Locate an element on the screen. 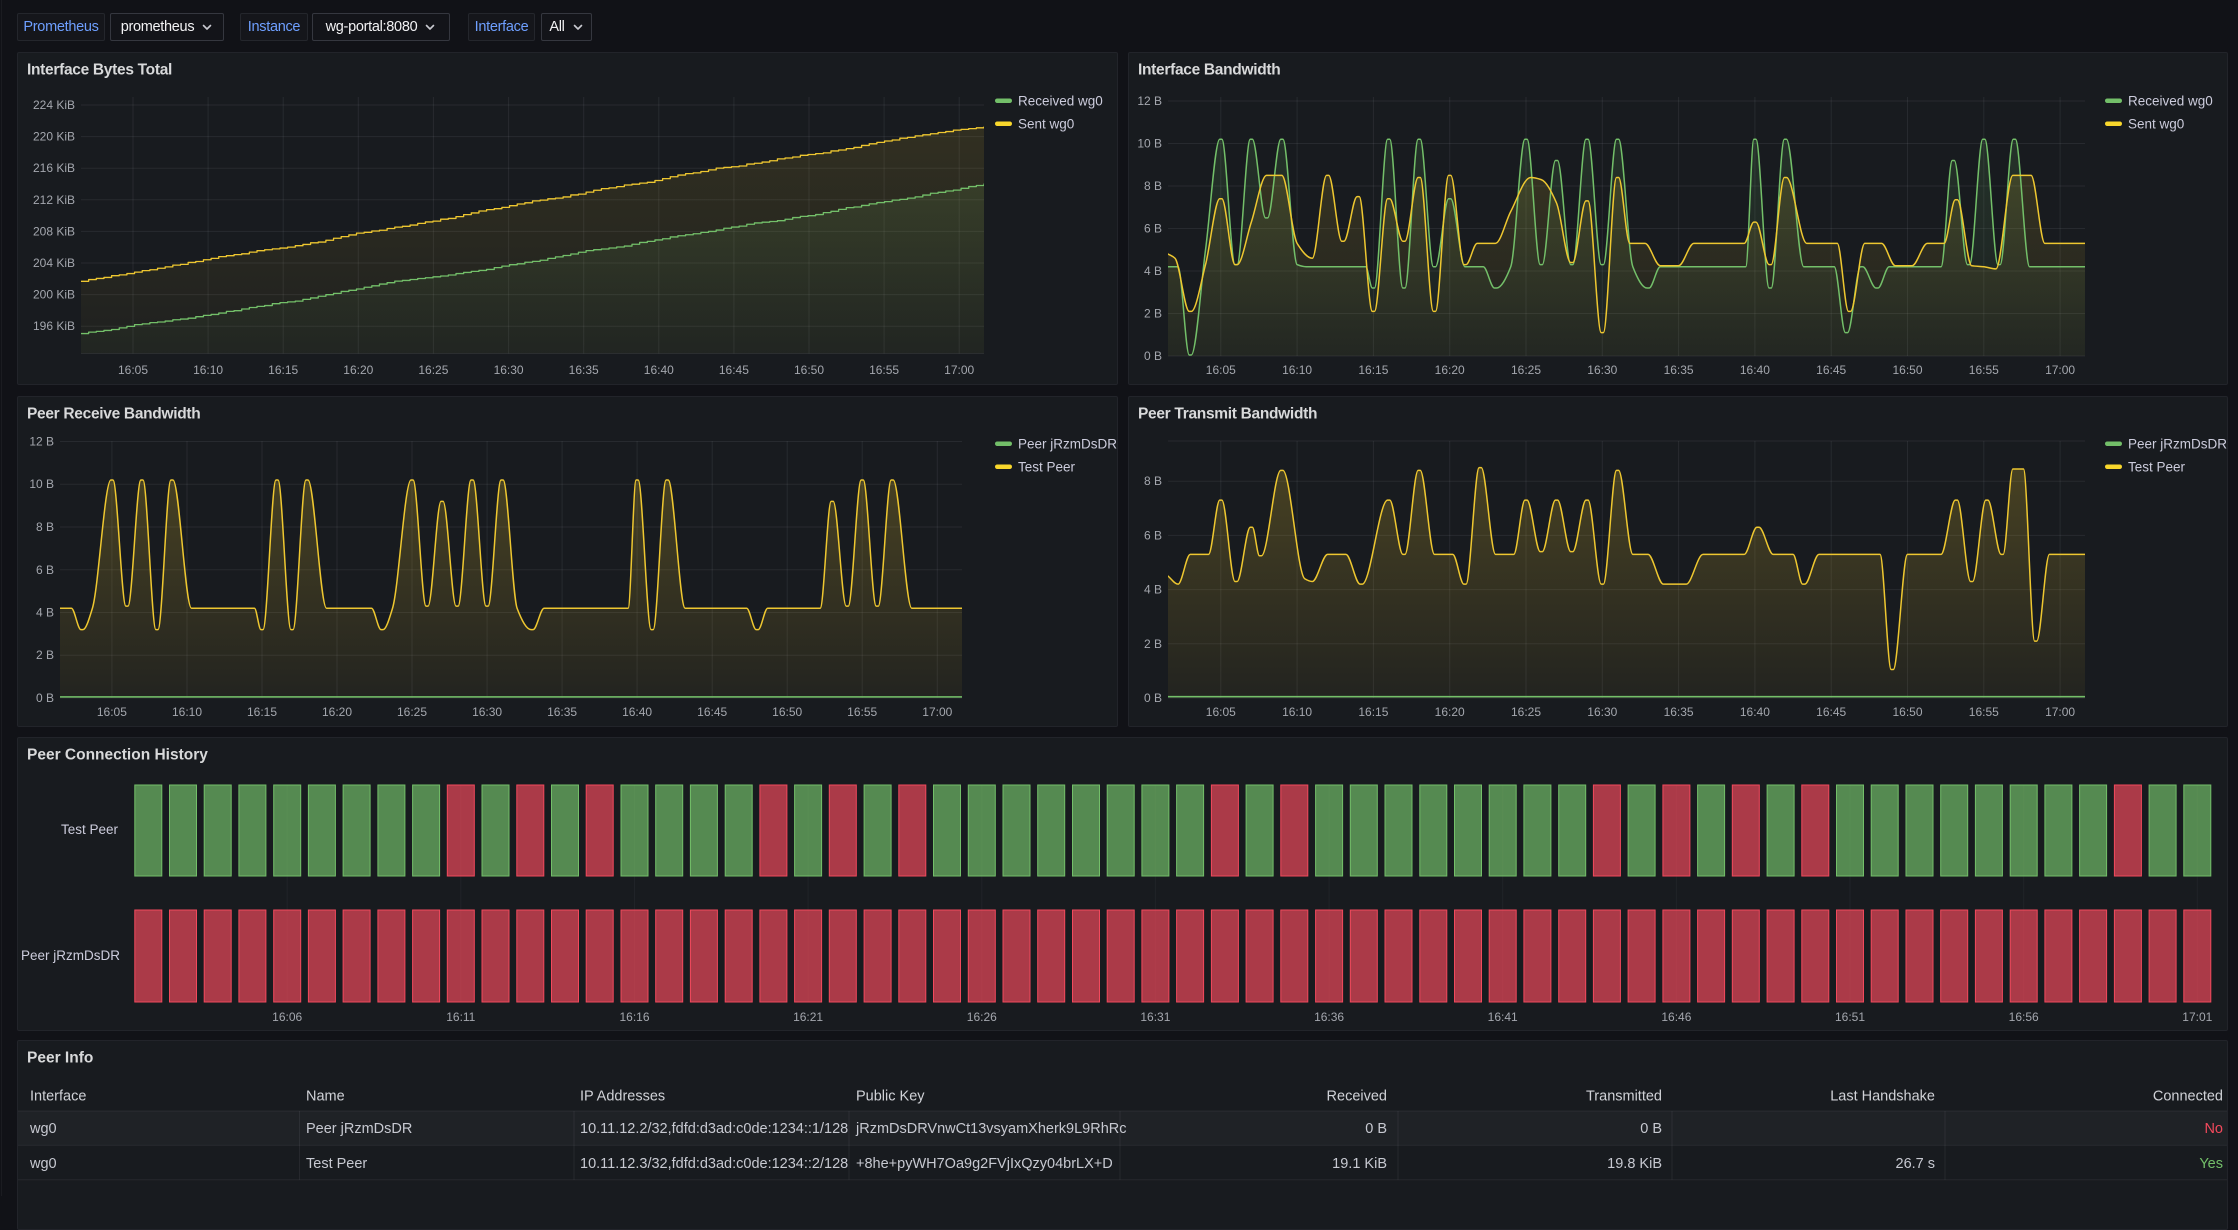 This screenshot has height=1230, width=2238. svg-text: 220 KiB is located at coordinates (54, 137).